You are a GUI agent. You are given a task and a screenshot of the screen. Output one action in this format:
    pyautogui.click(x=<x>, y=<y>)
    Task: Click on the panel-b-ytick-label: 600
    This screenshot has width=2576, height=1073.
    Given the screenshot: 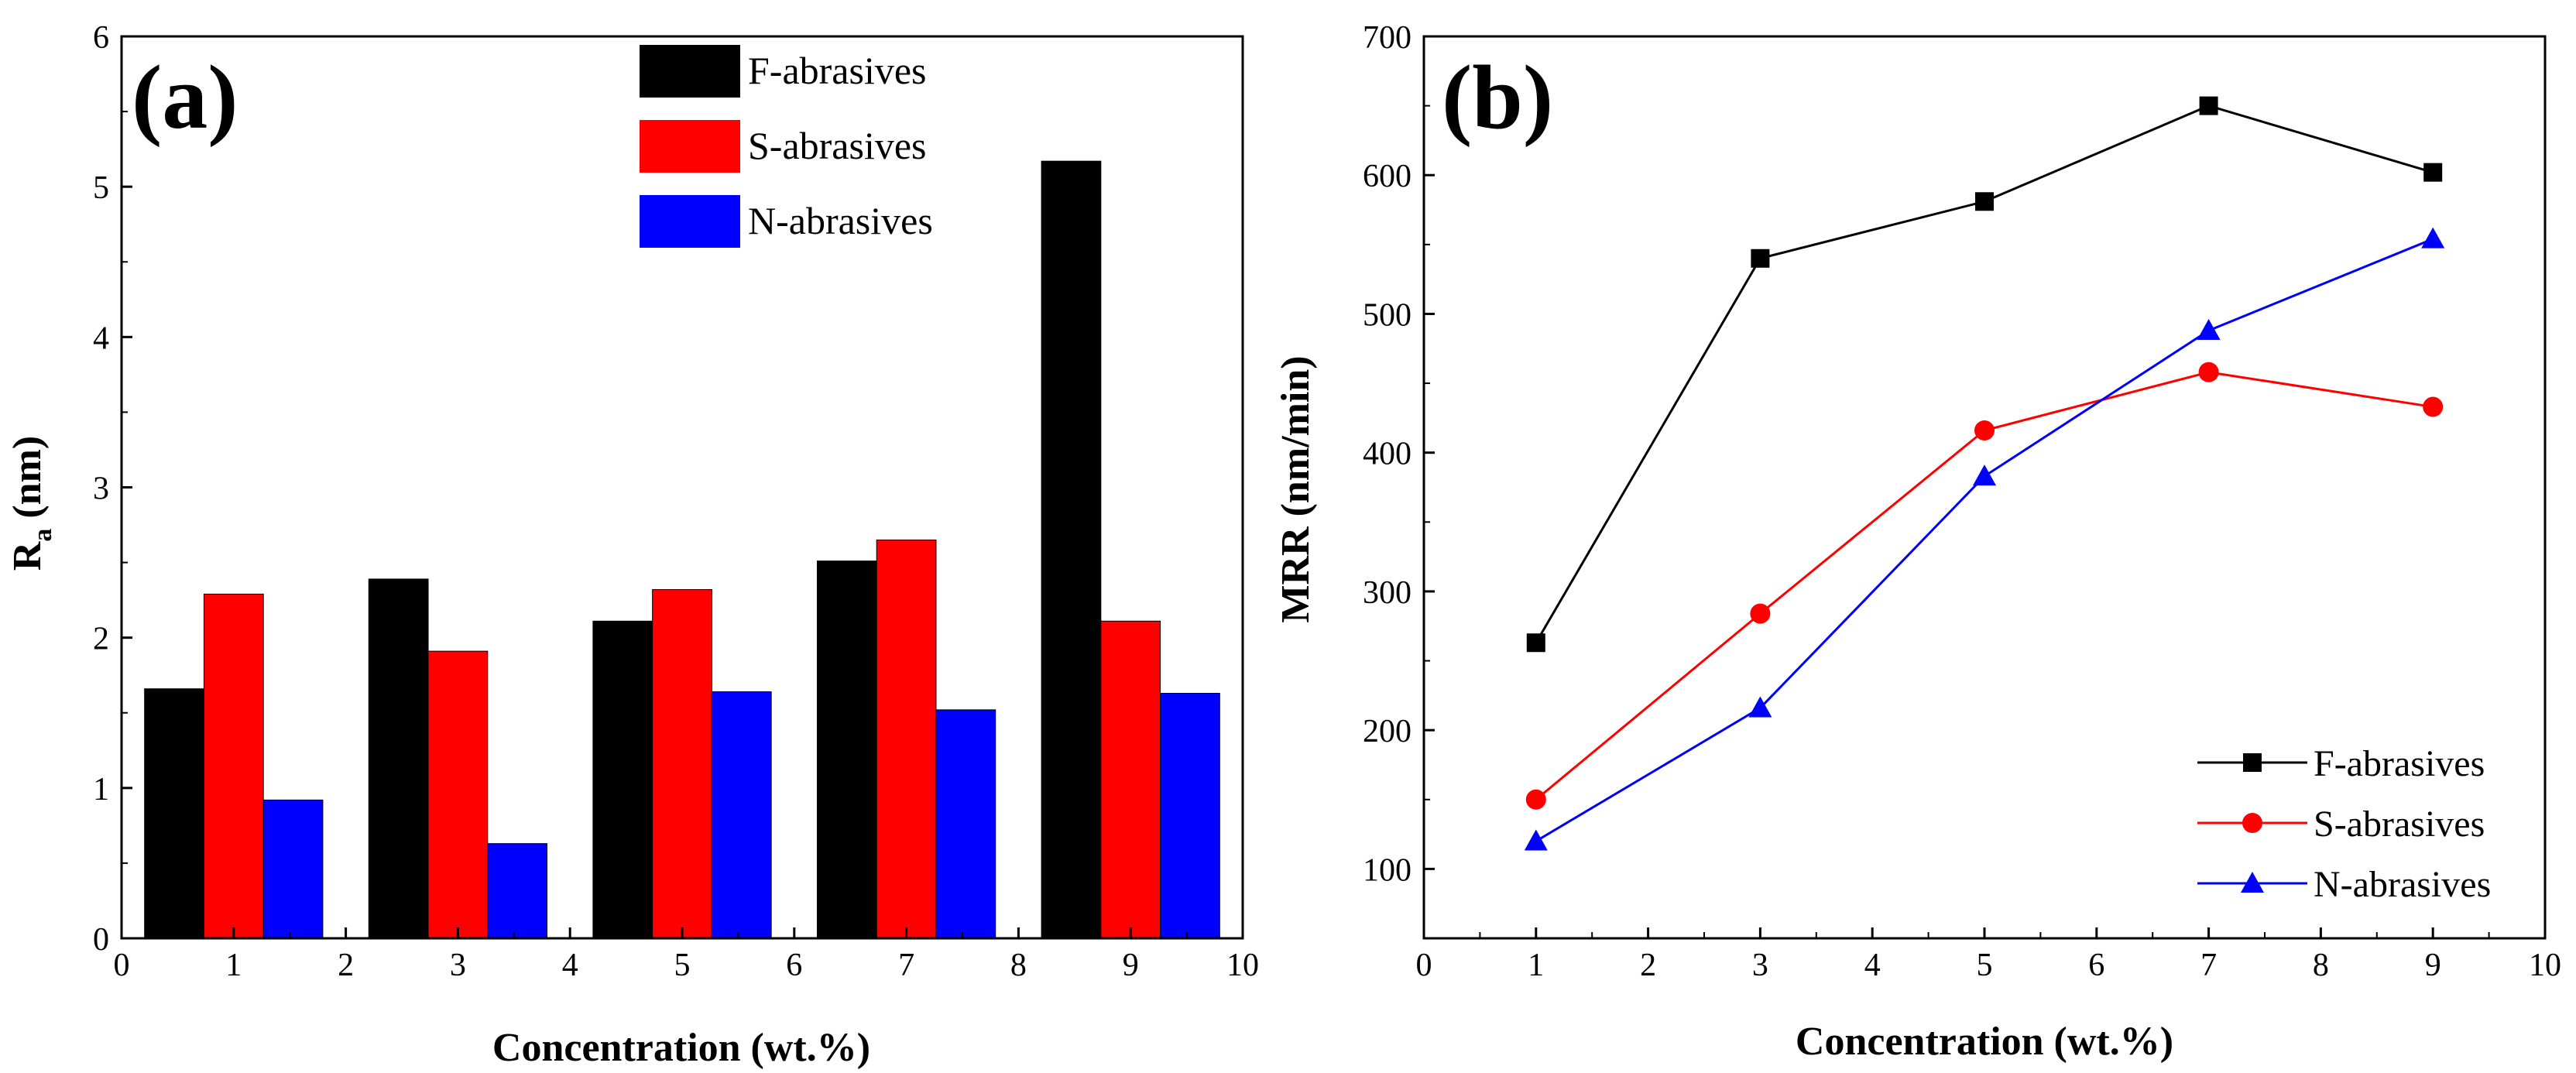 What is the action you would take?
    pyautogui.click(x=1387, y=176)
    